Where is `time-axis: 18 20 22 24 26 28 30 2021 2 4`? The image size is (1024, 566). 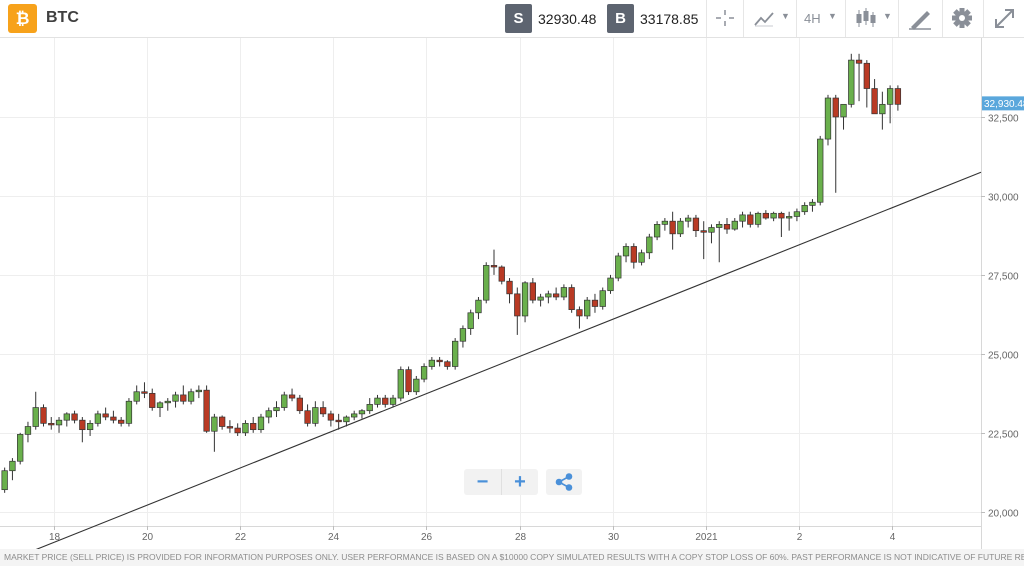 time-axis: 18 20 22 24 26 28 30 2021 2 4 is located at coordinates (472, 534).